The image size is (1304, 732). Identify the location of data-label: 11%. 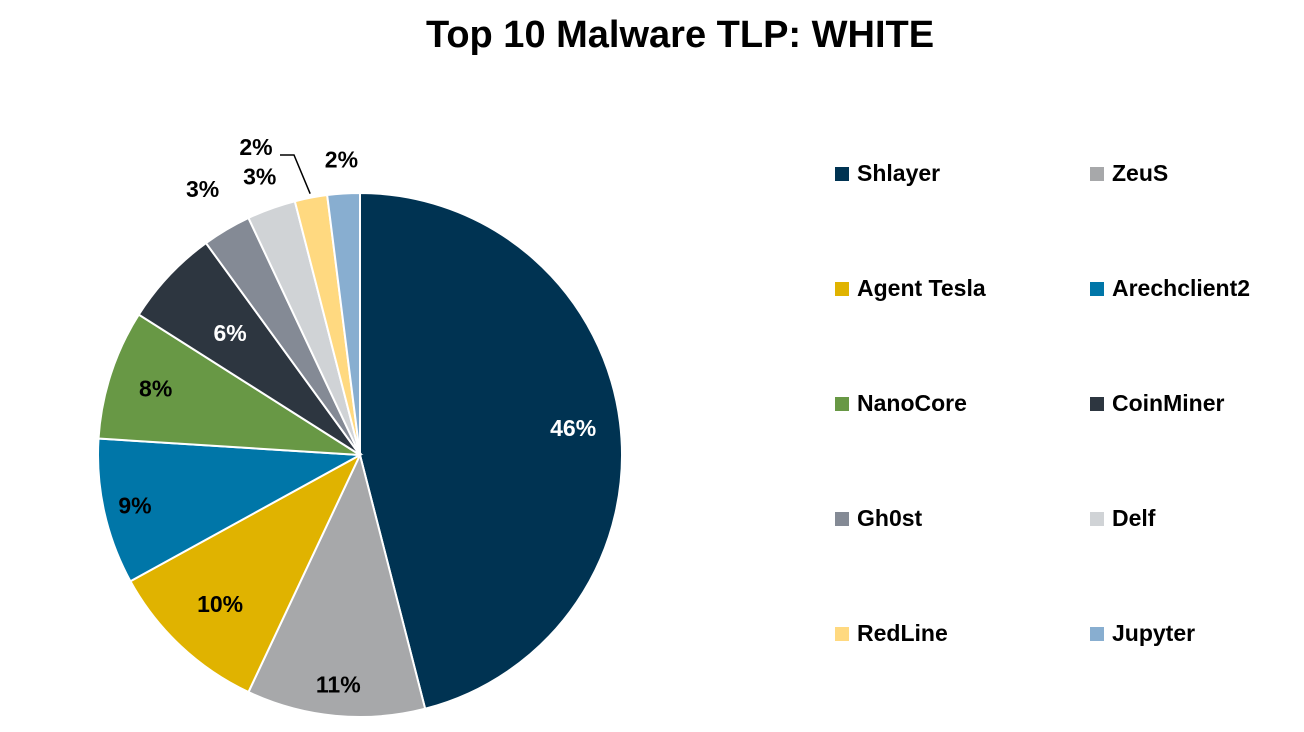
(338, 685).